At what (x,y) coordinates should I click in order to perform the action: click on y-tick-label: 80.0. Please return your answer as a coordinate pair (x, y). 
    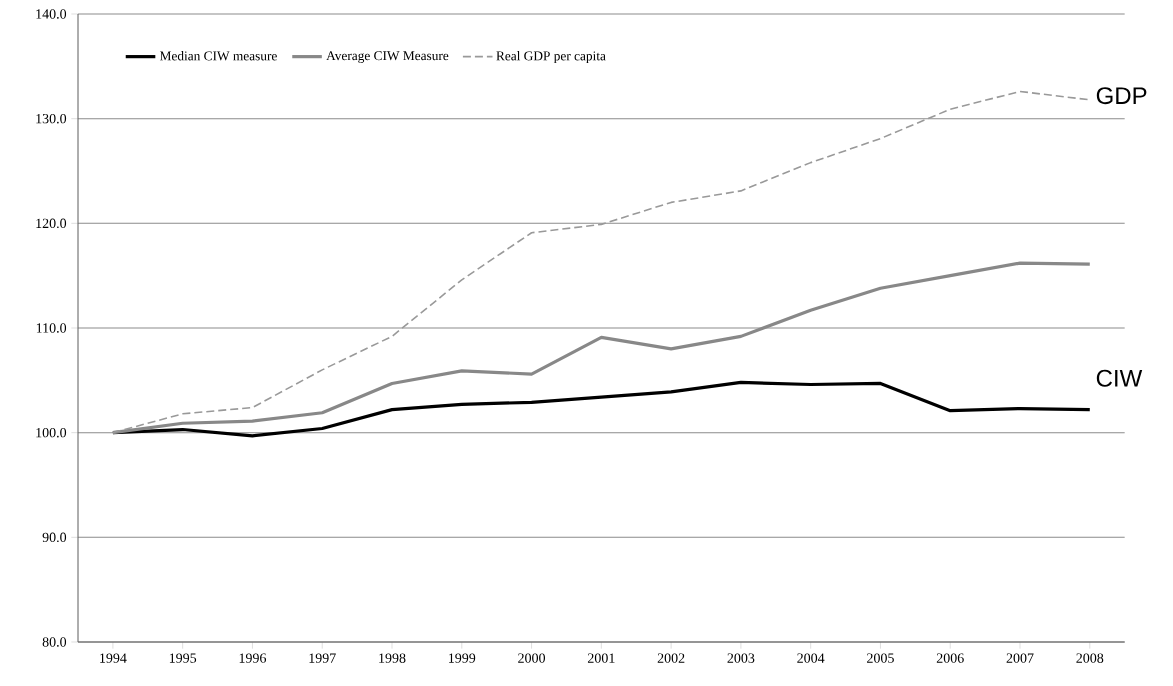
    Looking at the image, I should click on (54, 642).